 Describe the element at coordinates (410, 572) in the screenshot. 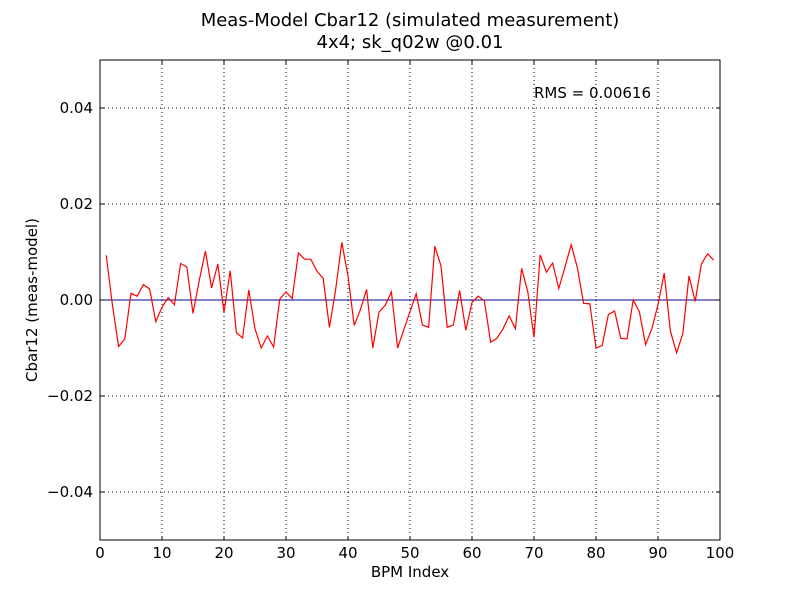

I see `x-axis-label: BPM Index` at that location.